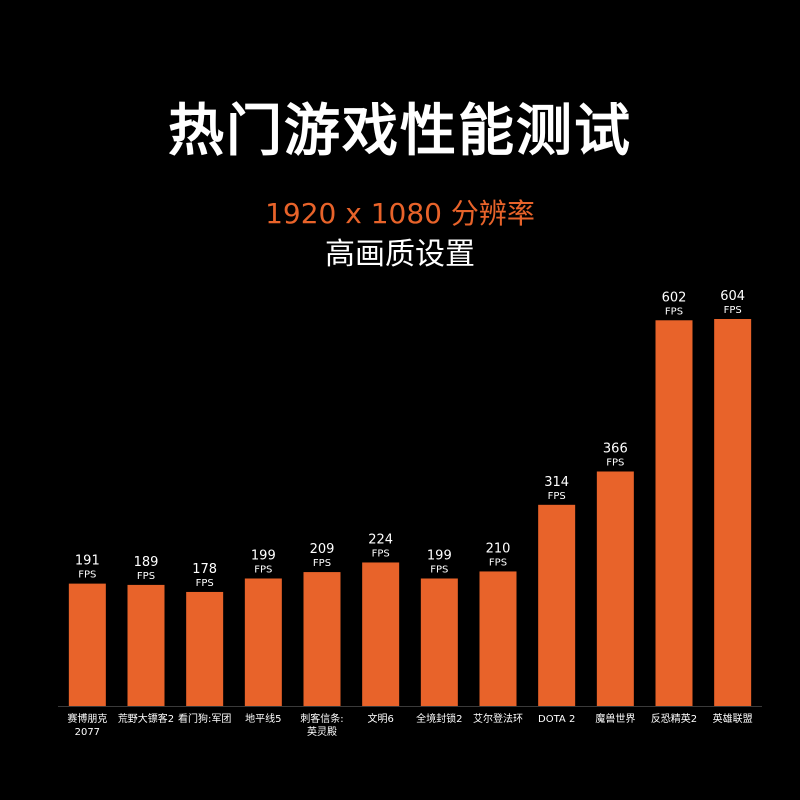 The height and width of the screenshot is (800, 800). What do you see at coordinates (556, 719) in the screenshot?
I see `x-tick-label: DOTA 2` at bounding box center [556, 719].